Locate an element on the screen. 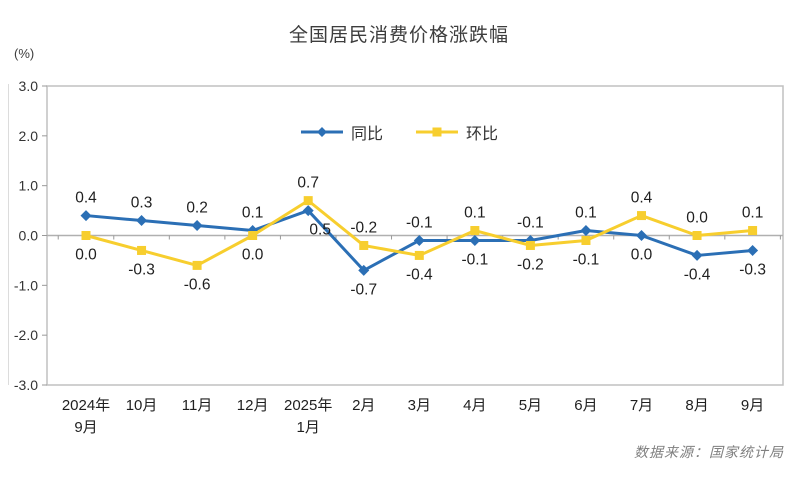 This screenshot has width=798, height=477. y-tick-label: 3.0 is located at coordinates (29, 86).